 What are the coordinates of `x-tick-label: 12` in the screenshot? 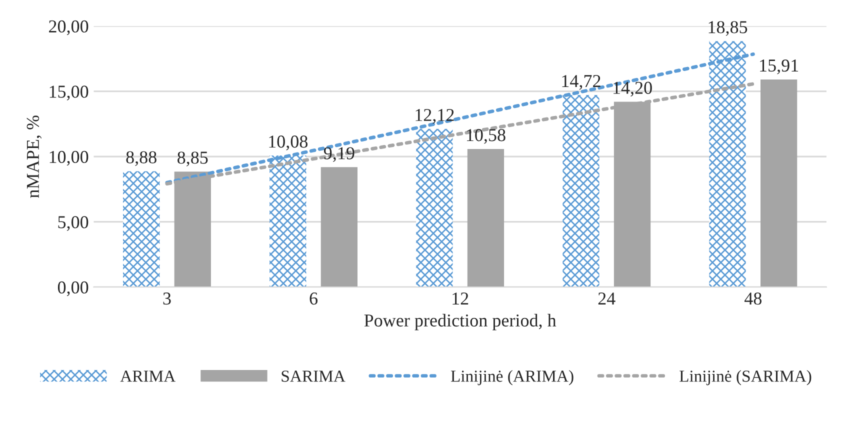 It's located at (460, 298).